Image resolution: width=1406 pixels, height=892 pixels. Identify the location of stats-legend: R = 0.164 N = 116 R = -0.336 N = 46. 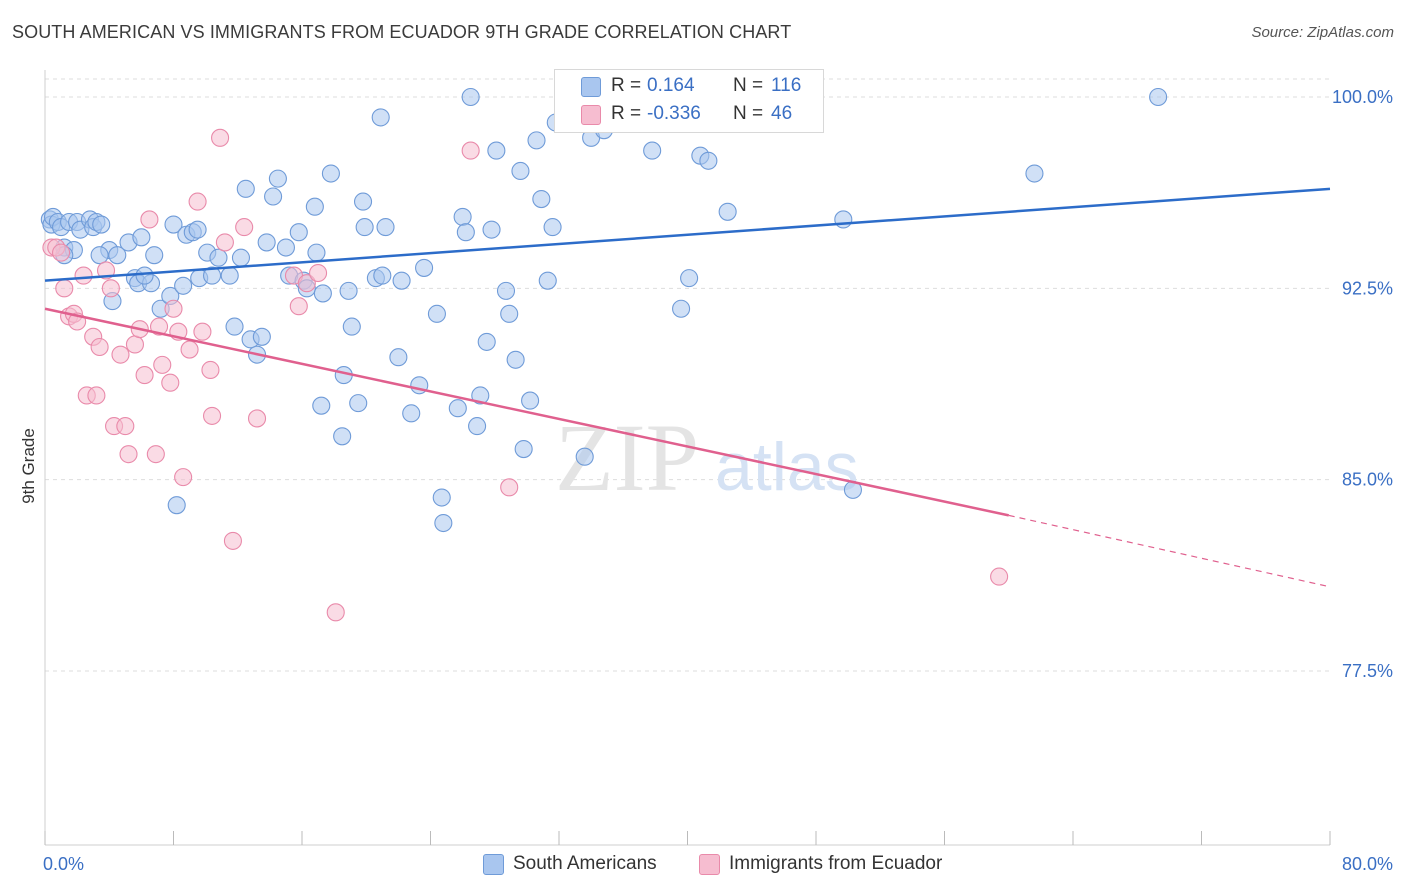
(689, 101).